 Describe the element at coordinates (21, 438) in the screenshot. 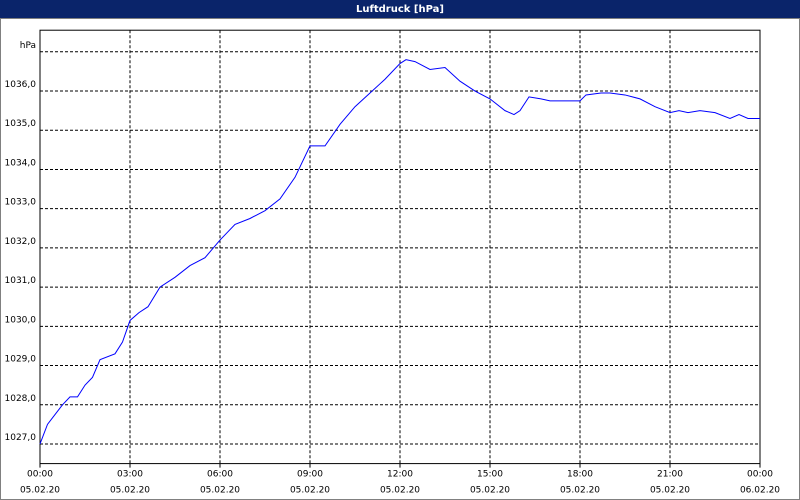

I see `y-tick-label: 1027,0` at that location.